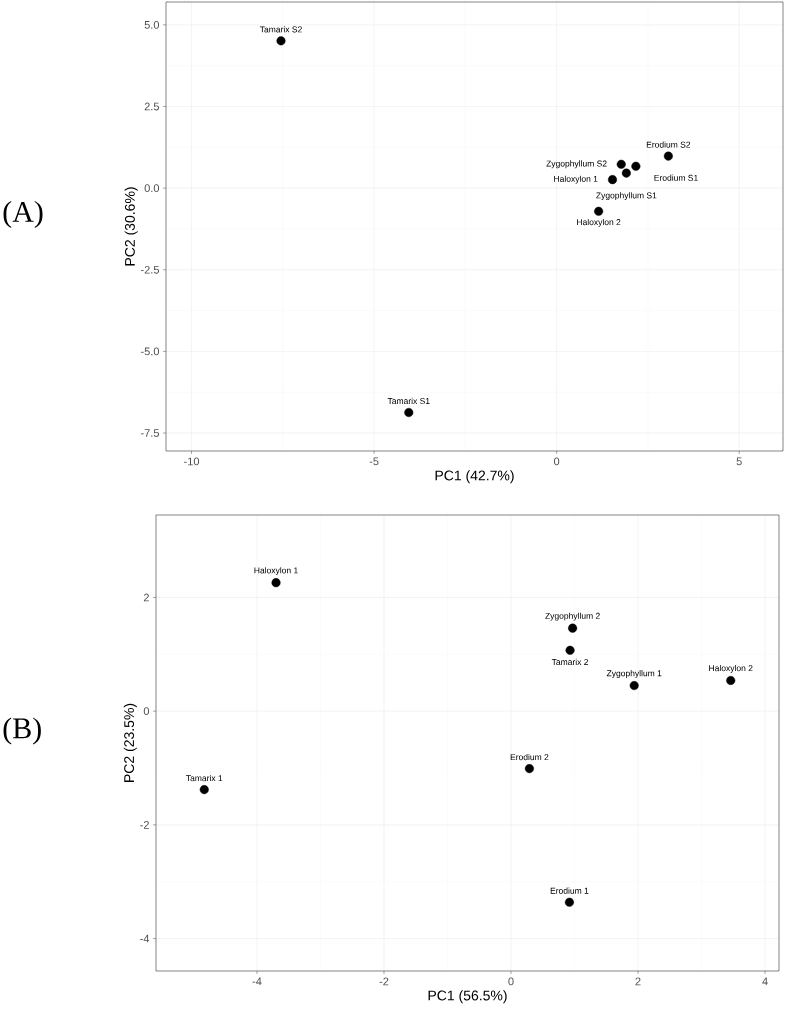  Describe the element at coordinates (374, 461) in the screenshot. I see `x-tick-label: -5` at that location.